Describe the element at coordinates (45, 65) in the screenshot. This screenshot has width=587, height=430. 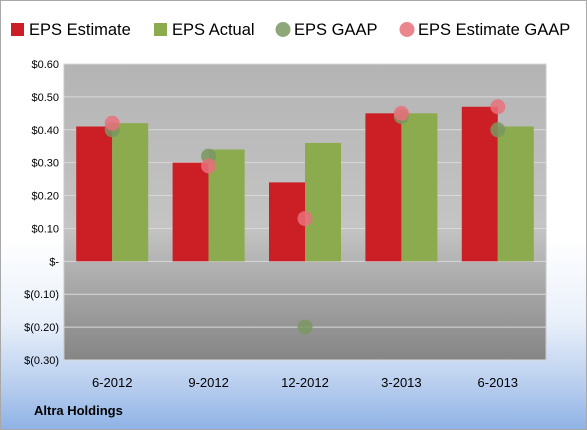
I see `y-tick-label: $0.60` at that location.